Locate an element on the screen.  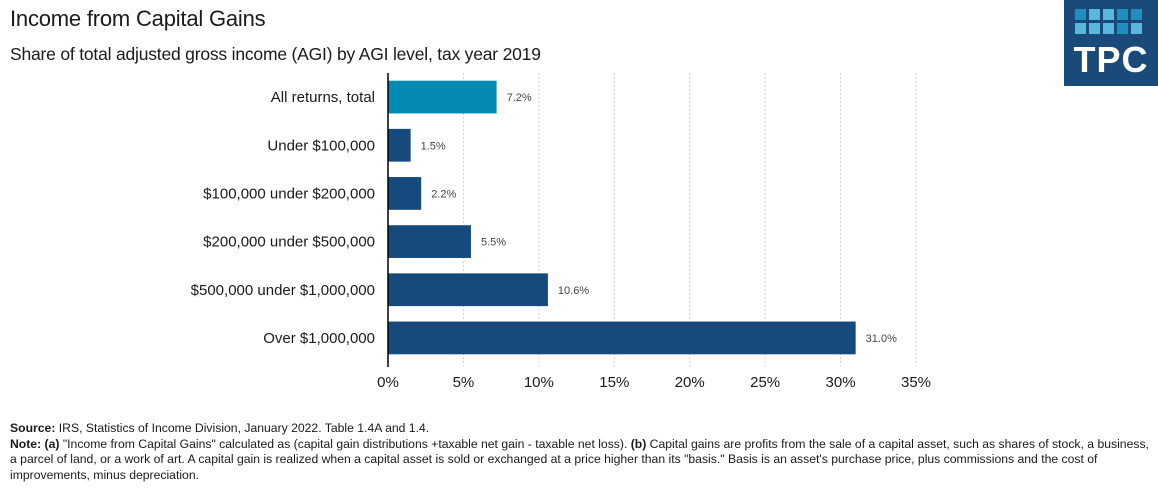
category-label: All returns, total is located at coordinates (323, 97).